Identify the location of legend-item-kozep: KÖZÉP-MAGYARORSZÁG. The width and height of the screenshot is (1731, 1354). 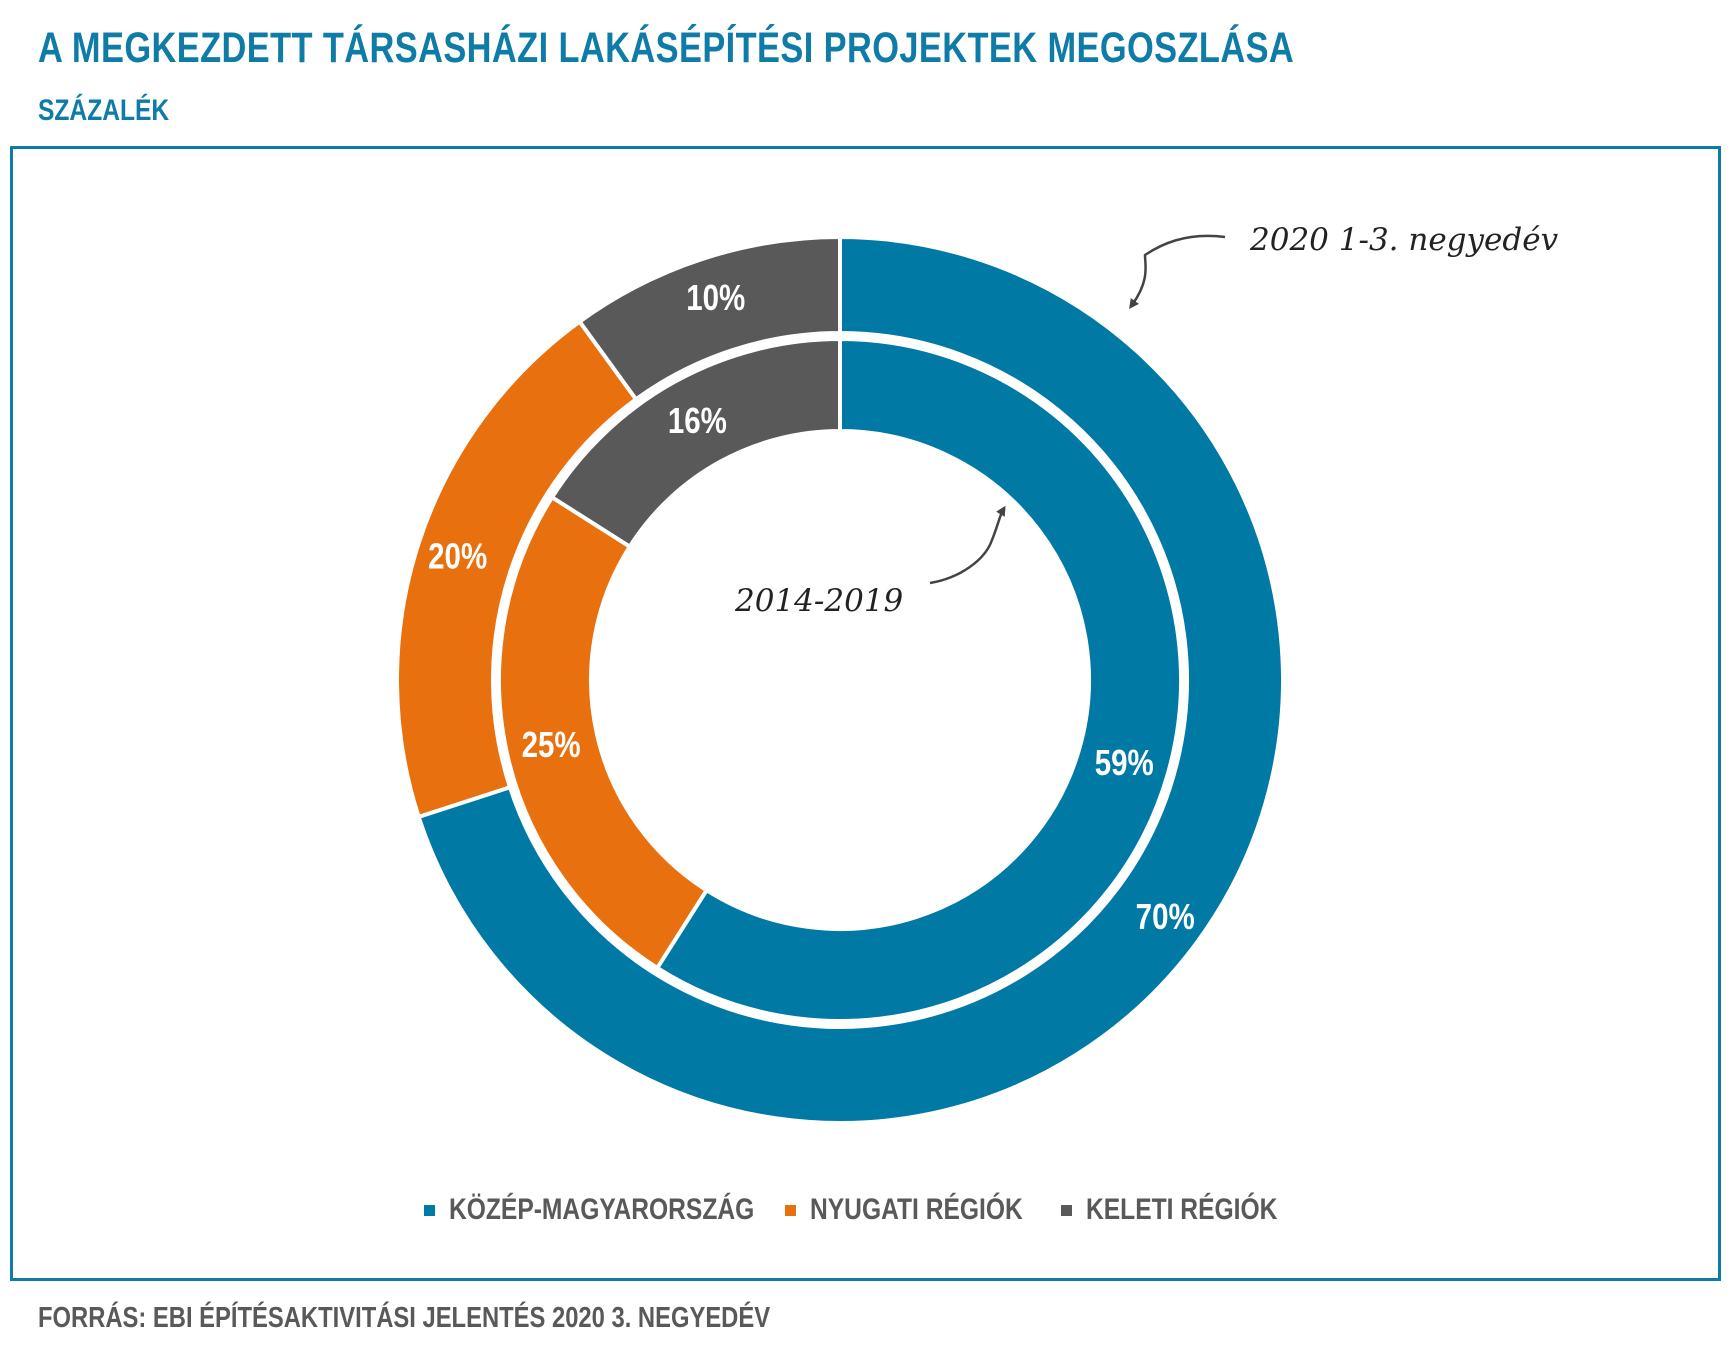
(622, 1210).